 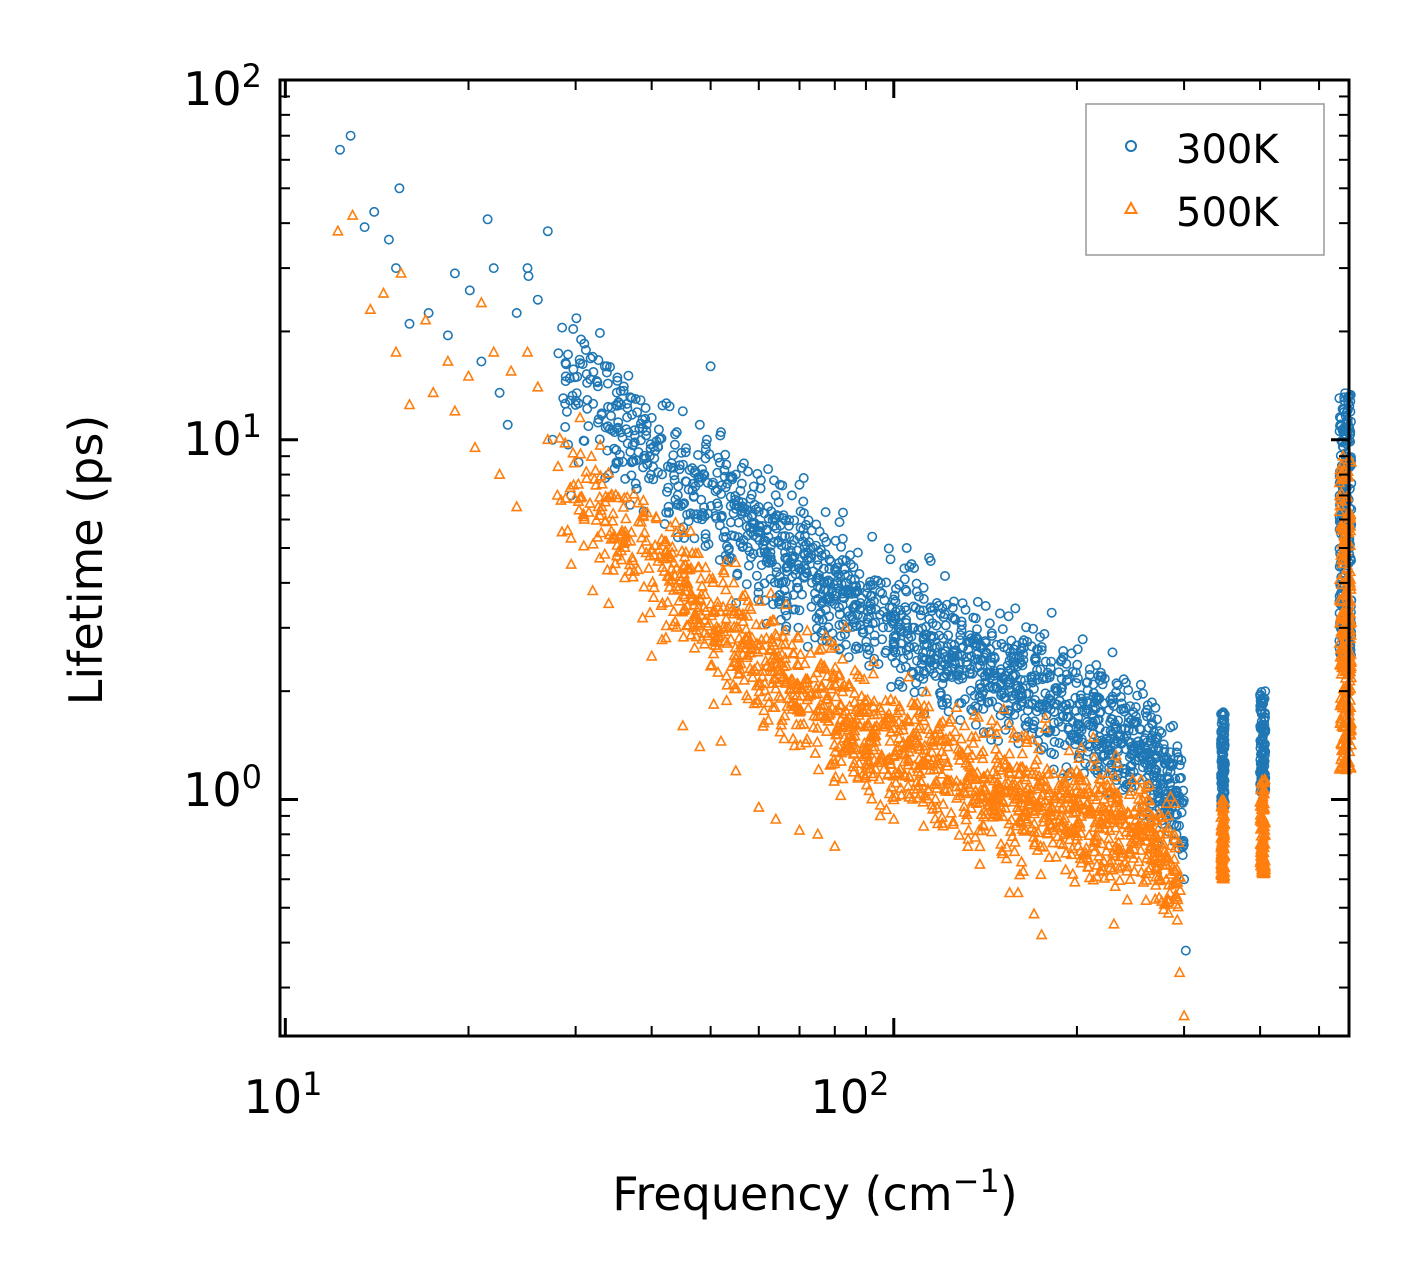 What do you see at coordinates (86, 560) in the screenshot?
I see `y-axis-label: Lifetime (ps)` at bounding box center [86, 560].